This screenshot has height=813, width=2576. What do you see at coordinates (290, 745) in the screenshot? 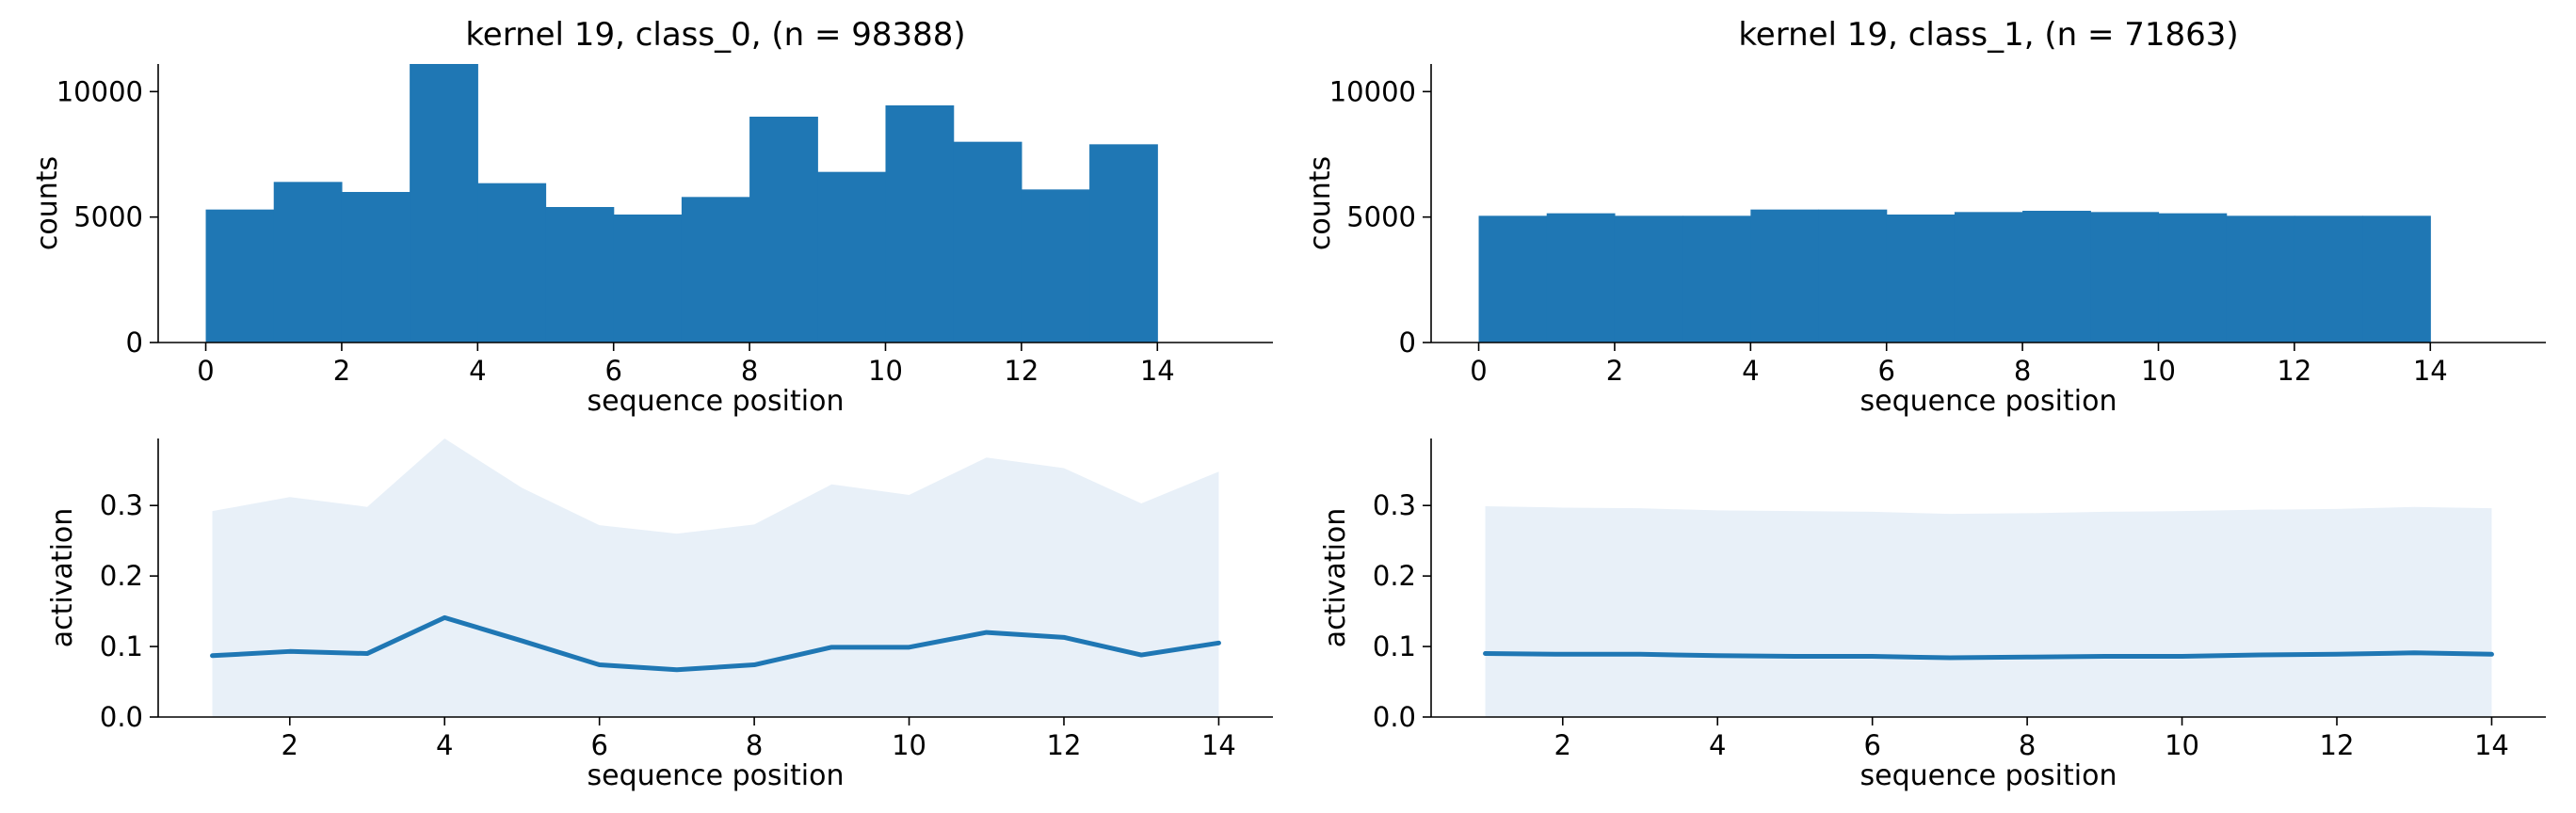
I see `chart-3-x-tick-label: 2` at bounding box center [290, 745].